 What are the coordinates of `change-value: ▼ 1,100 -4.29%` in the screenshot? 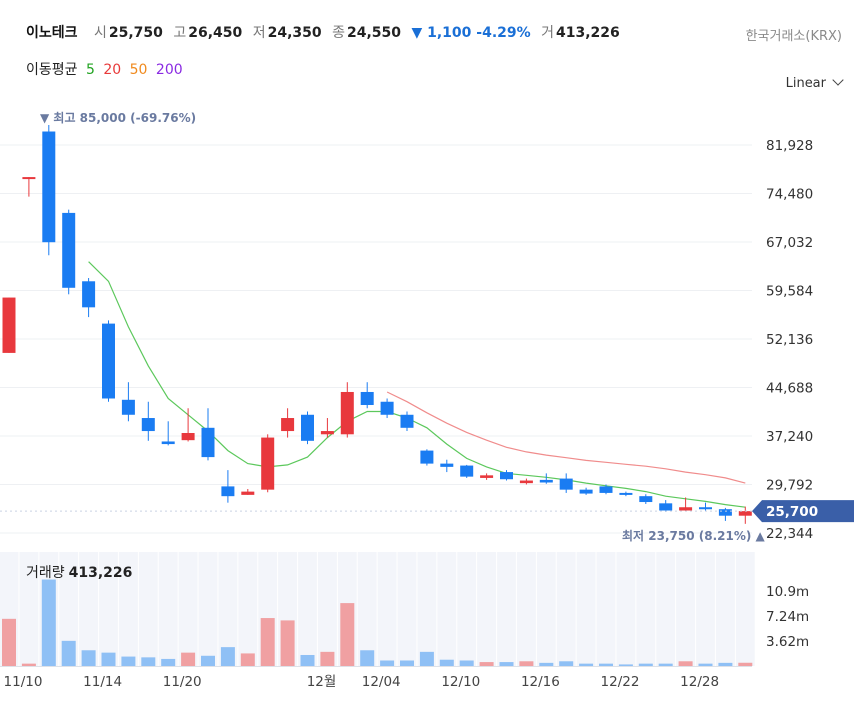 It's located at (471, 33).